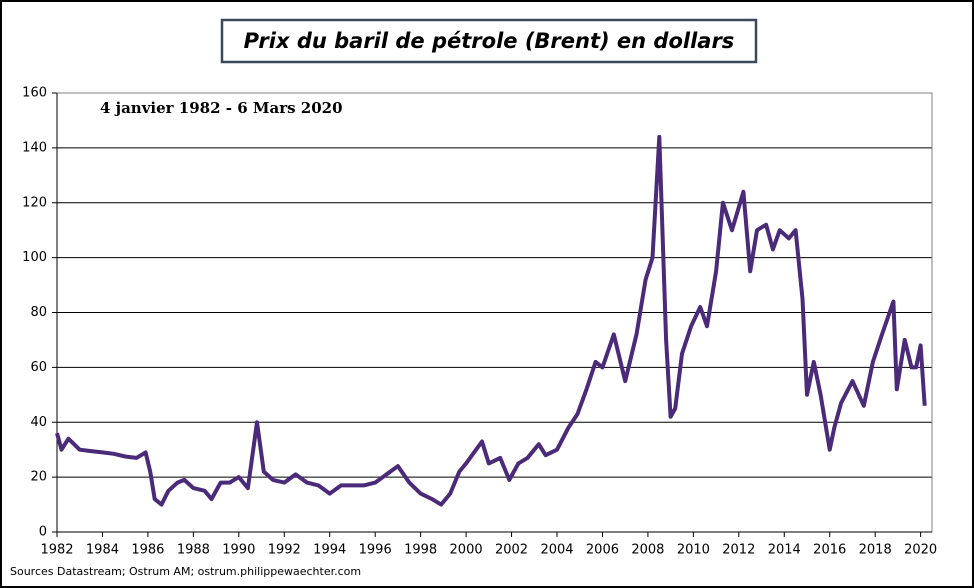 The height and width of the screenshot is (588, 974). What do you see at coordinates (556, 550) in the screenshot?
I see `x-tick-label: 2004` at bounding box center [556, 550].